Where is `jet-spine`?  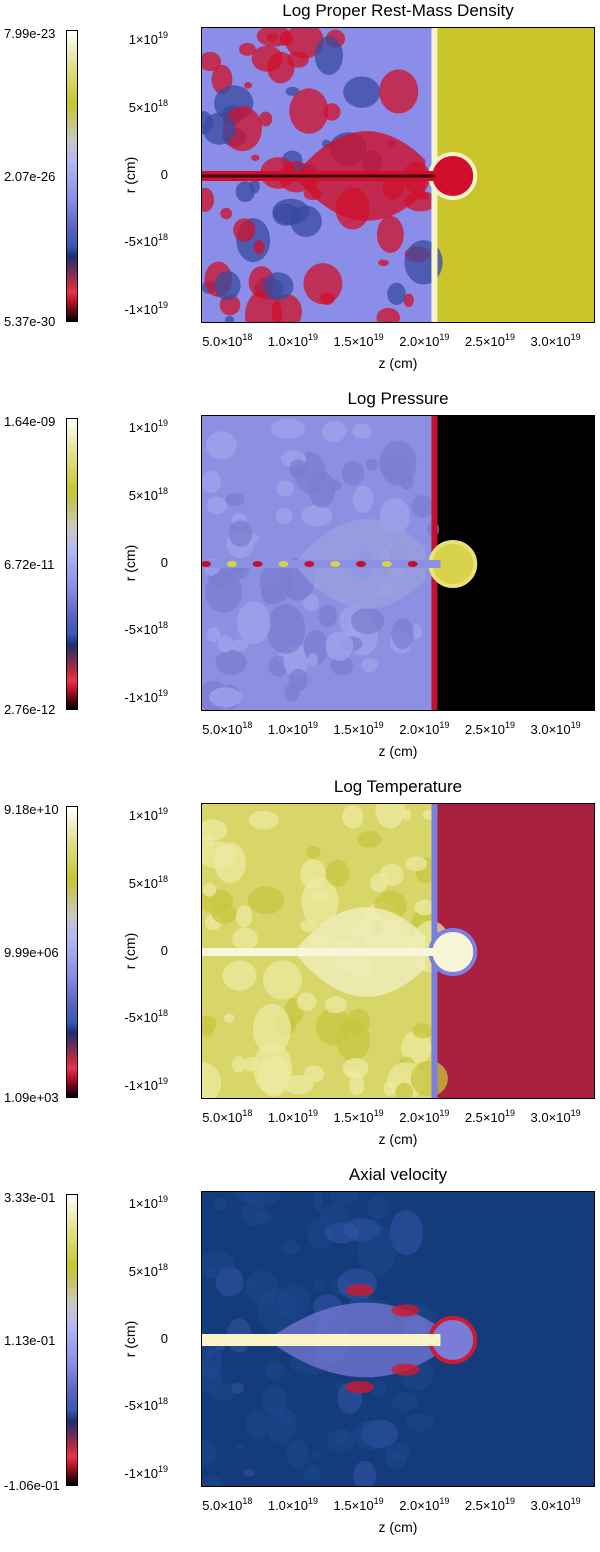 jet-spine is located at coordinates (318, 176).